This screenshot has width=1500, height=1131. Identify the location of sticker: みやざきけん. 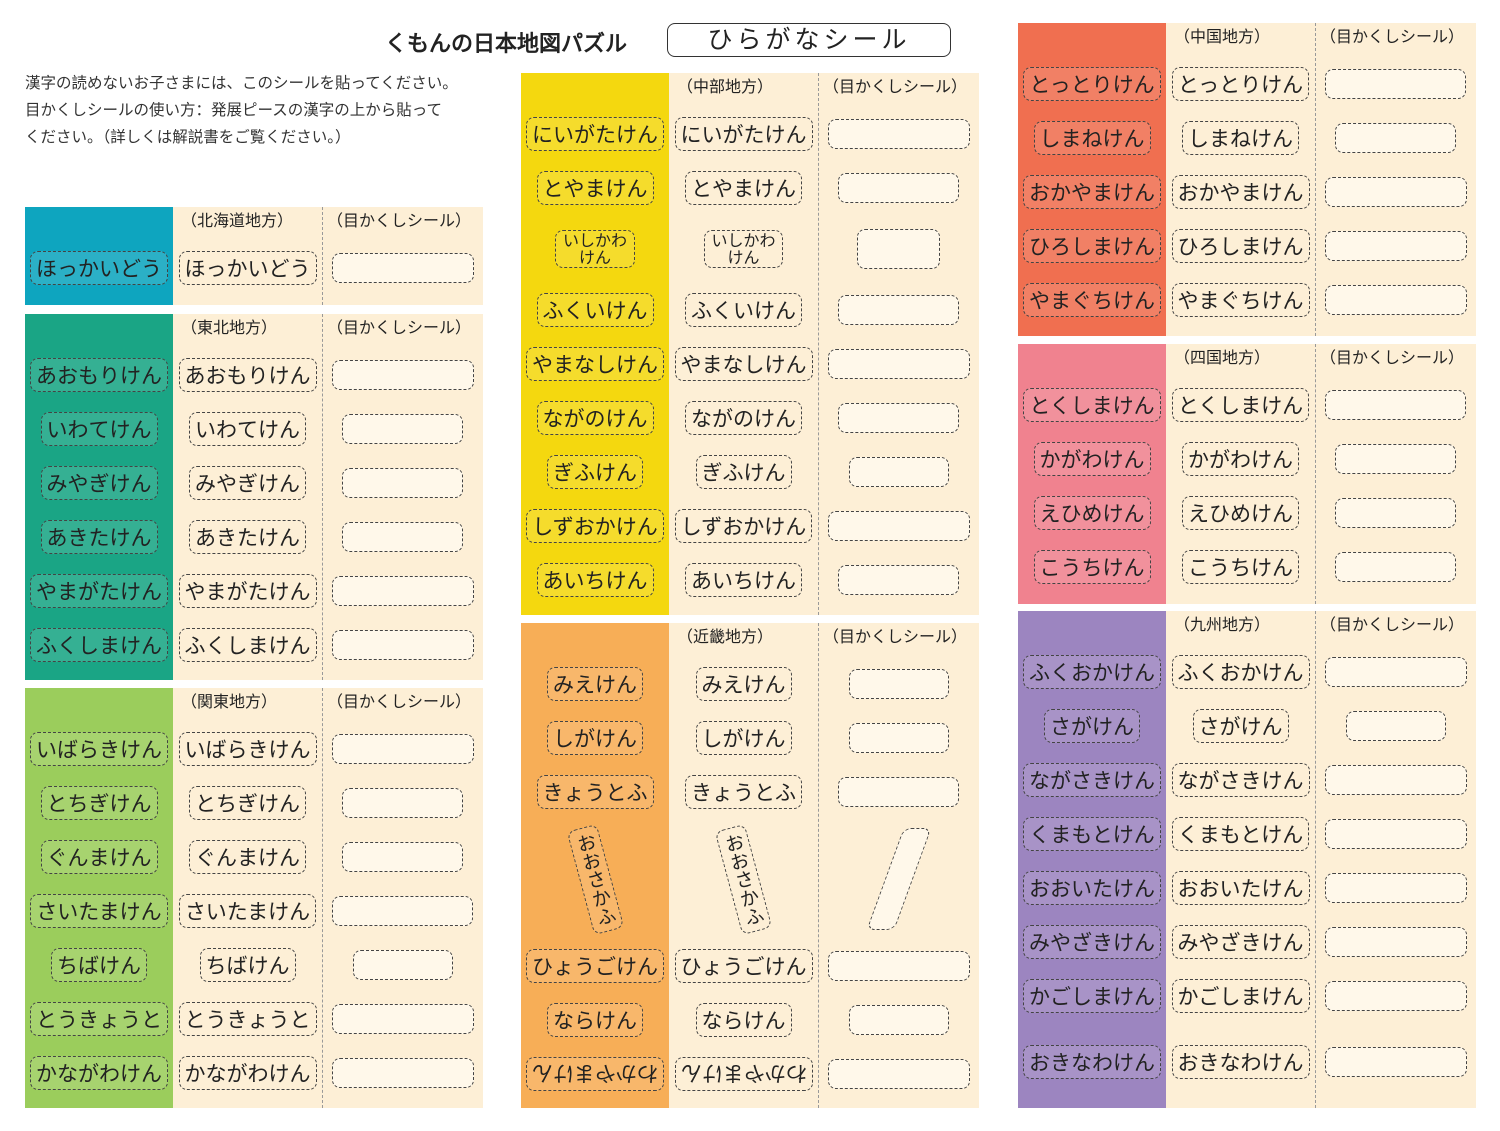
(1240, 942).